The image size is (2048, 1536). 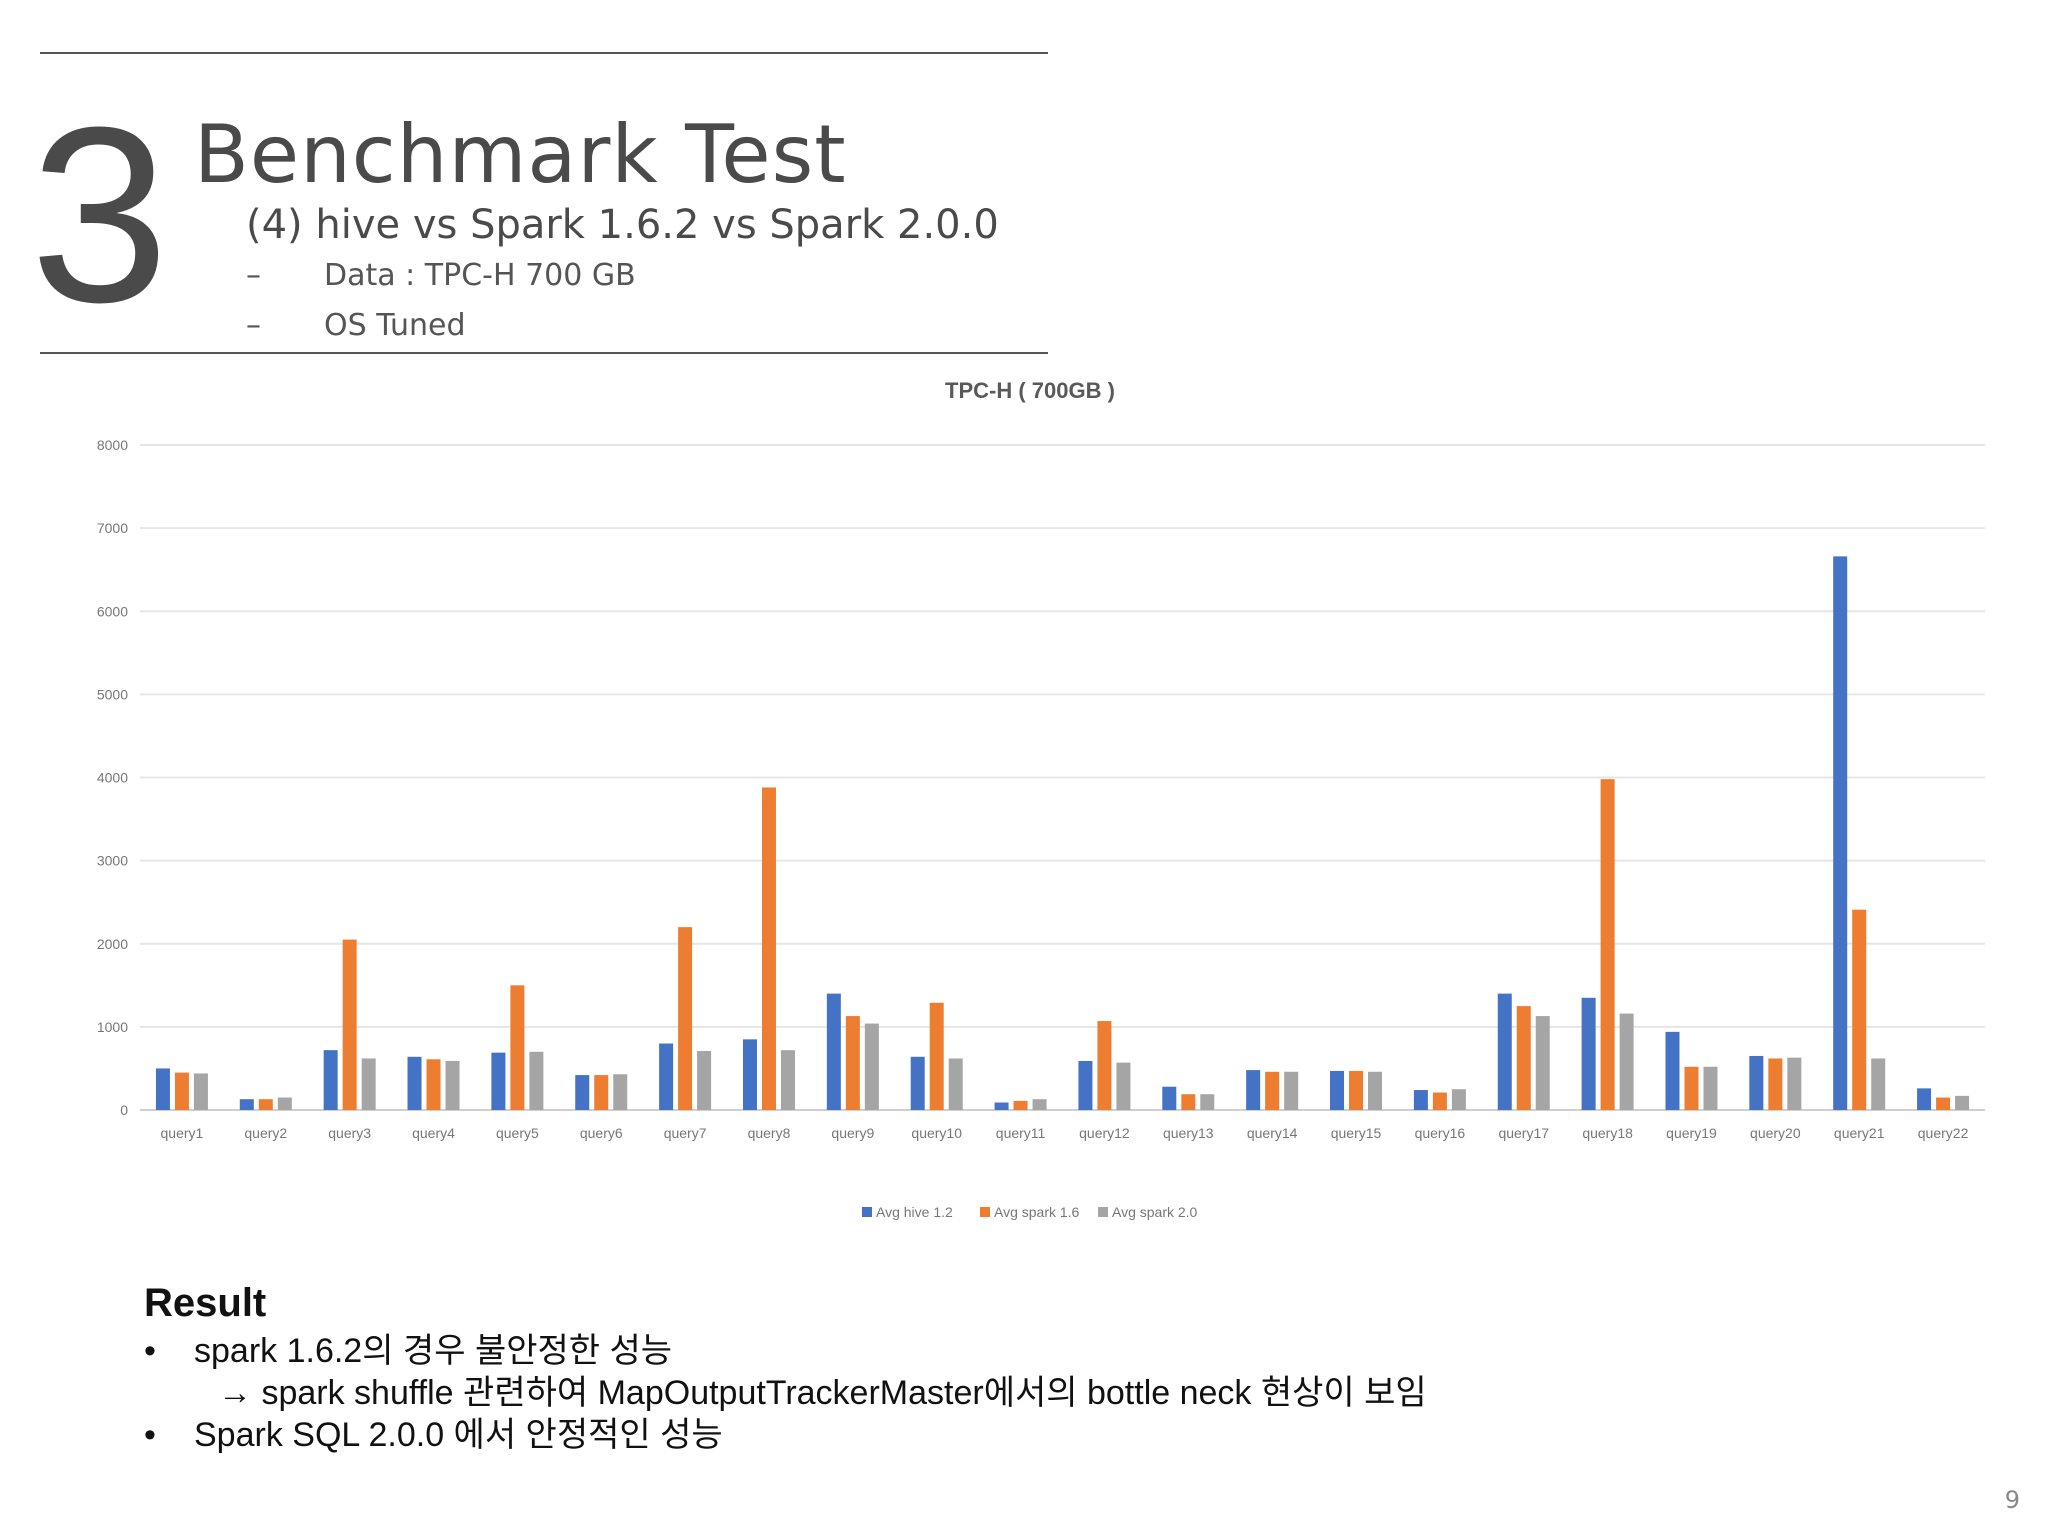 What do you see at coordinates (685, 1133) in the screenshot?
I see `x-tick-label: query7` at bounding box center [685, 1133].